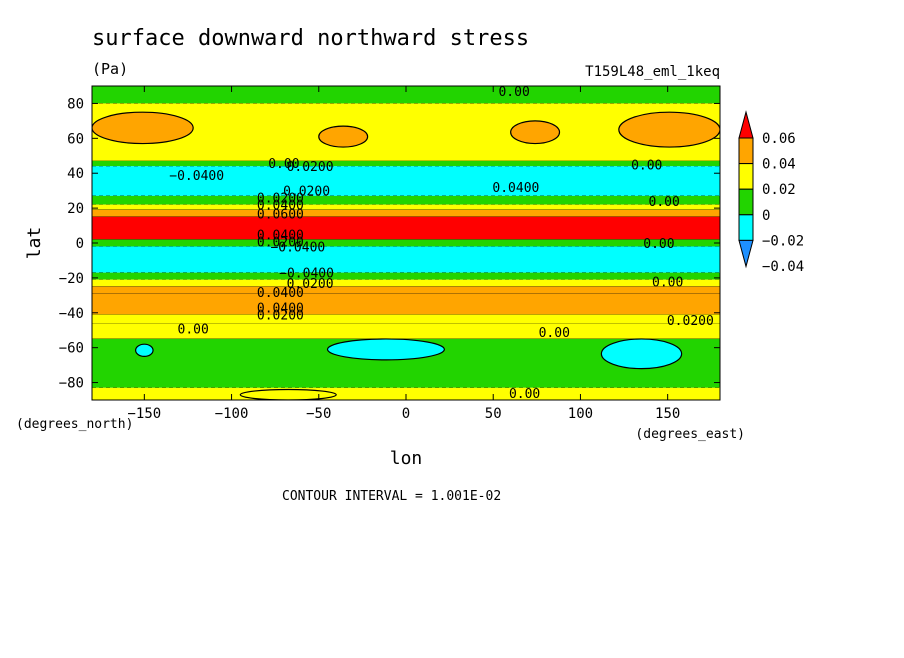 Image resolution: width=904 pixels, height=658 pixels. Describe the element at coordinates (783, 267) in the screenshot. I see `colorbar-label: −0.04` at that location.